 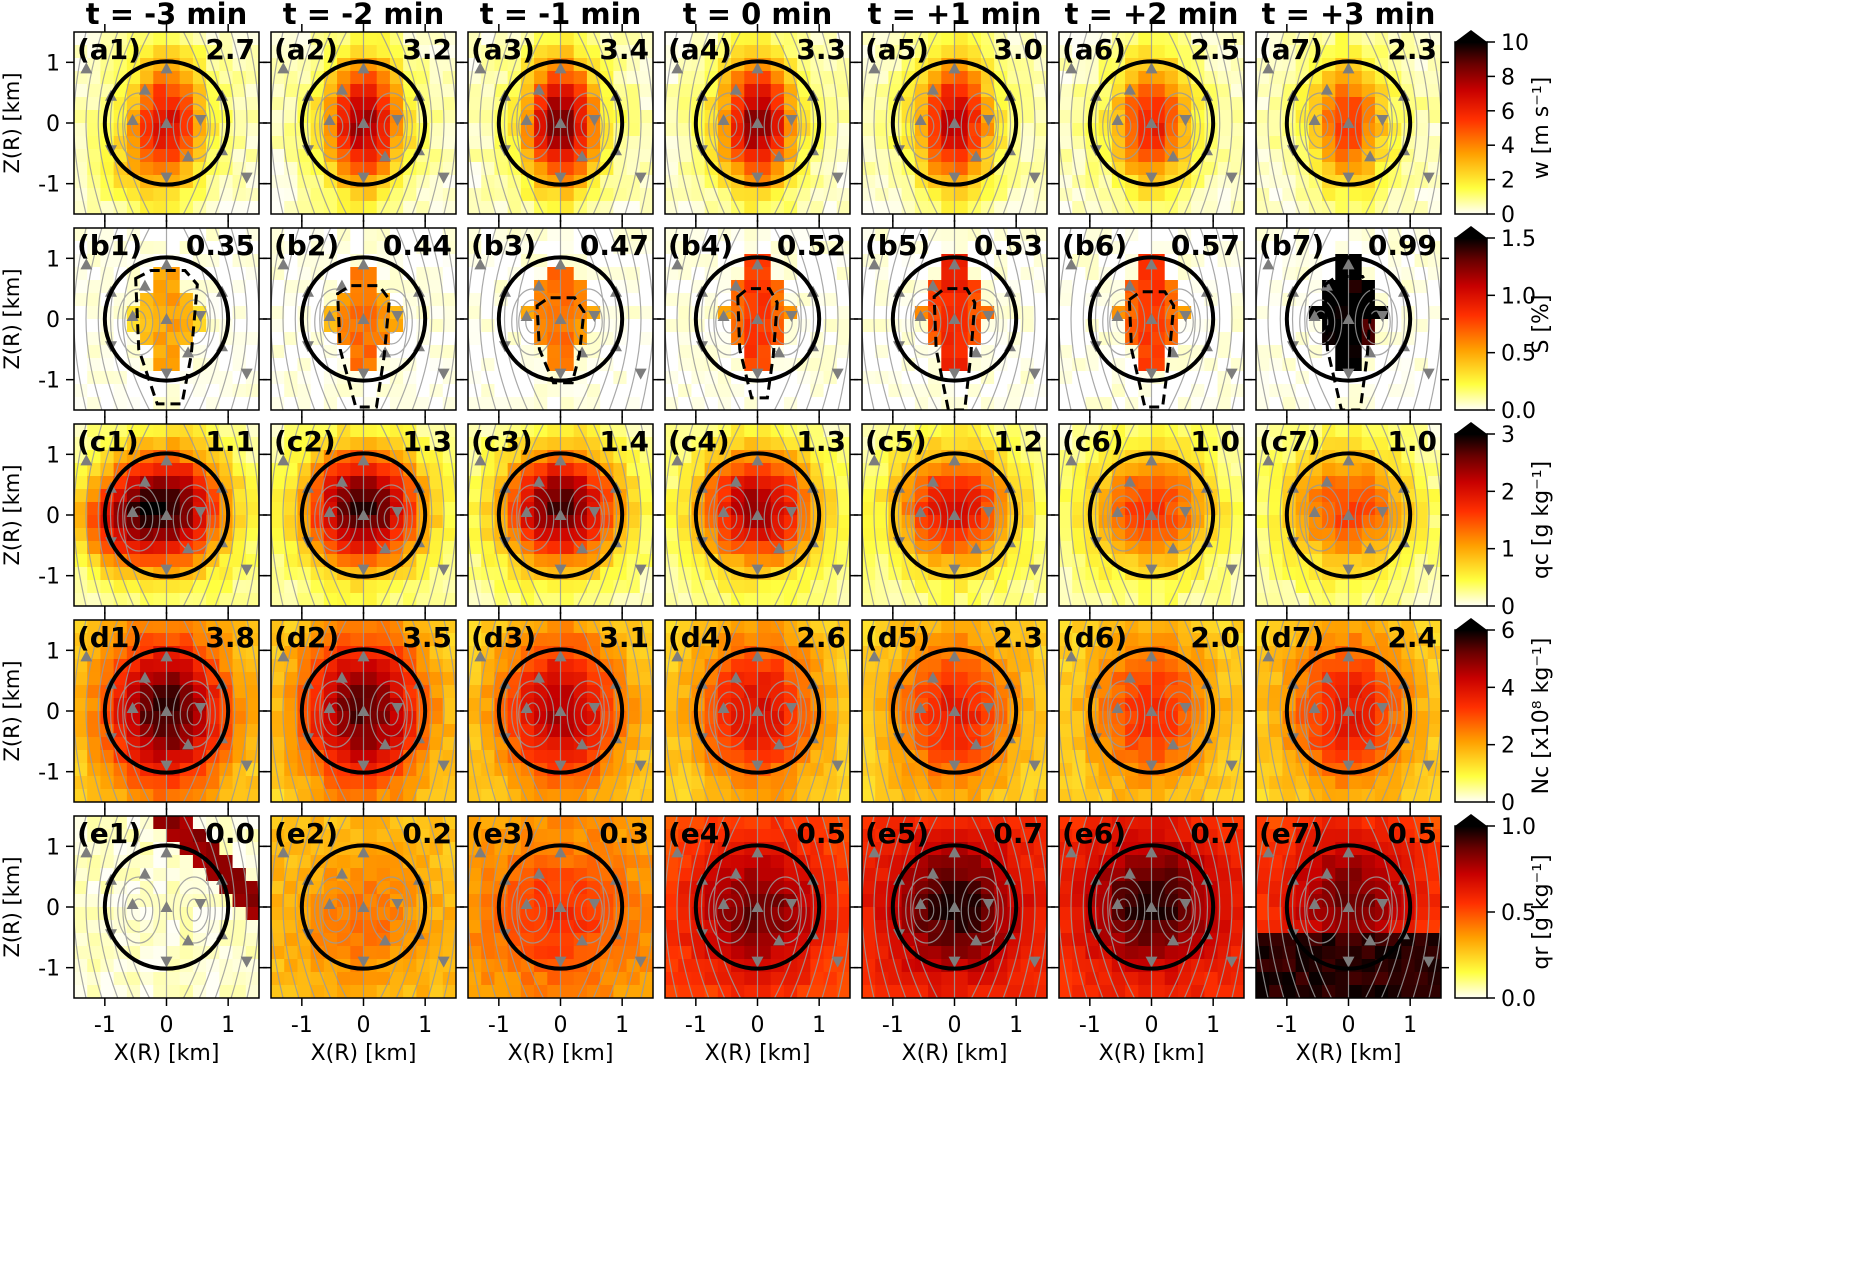 I want to click on panel-label: (a3), so click(x=503, y=49).